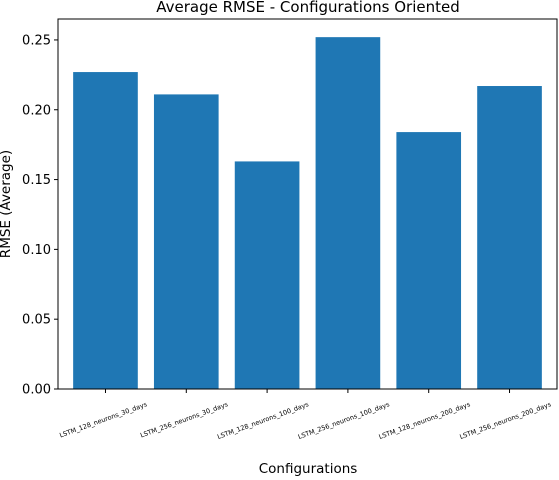  I want to click on chart-title: Average RMSE - Configurations Oriented, so click(308, 8).